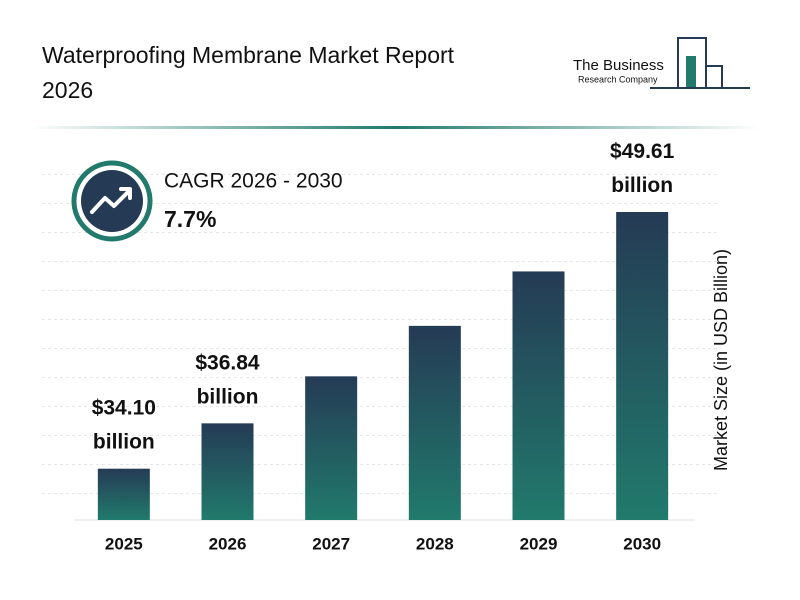 This screenshot has height=600, width=800. What do you see at coordinates (331, 543) in the screenshot?
I see `x-tick-label: 2027` at bounding box center [331, 543].